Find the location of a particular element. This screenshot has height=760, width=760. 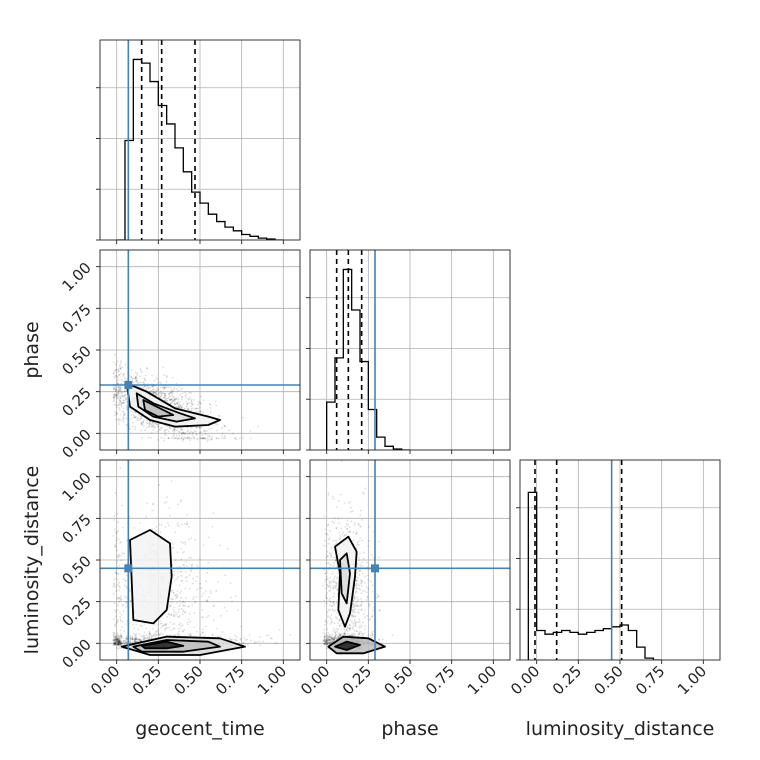

y-tick-label: 0.25 is located at coordinates (76, 612).